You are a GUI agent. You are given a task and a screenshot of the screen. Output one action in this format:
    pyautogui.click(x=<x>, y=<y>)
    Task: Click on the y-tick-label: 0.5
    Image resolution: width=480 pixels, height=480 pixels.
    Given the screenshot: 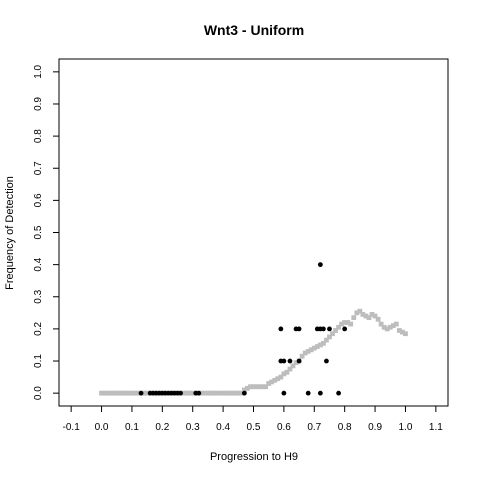 What is the action you would take?
    pyautogui.click(x=38, y=232)
    